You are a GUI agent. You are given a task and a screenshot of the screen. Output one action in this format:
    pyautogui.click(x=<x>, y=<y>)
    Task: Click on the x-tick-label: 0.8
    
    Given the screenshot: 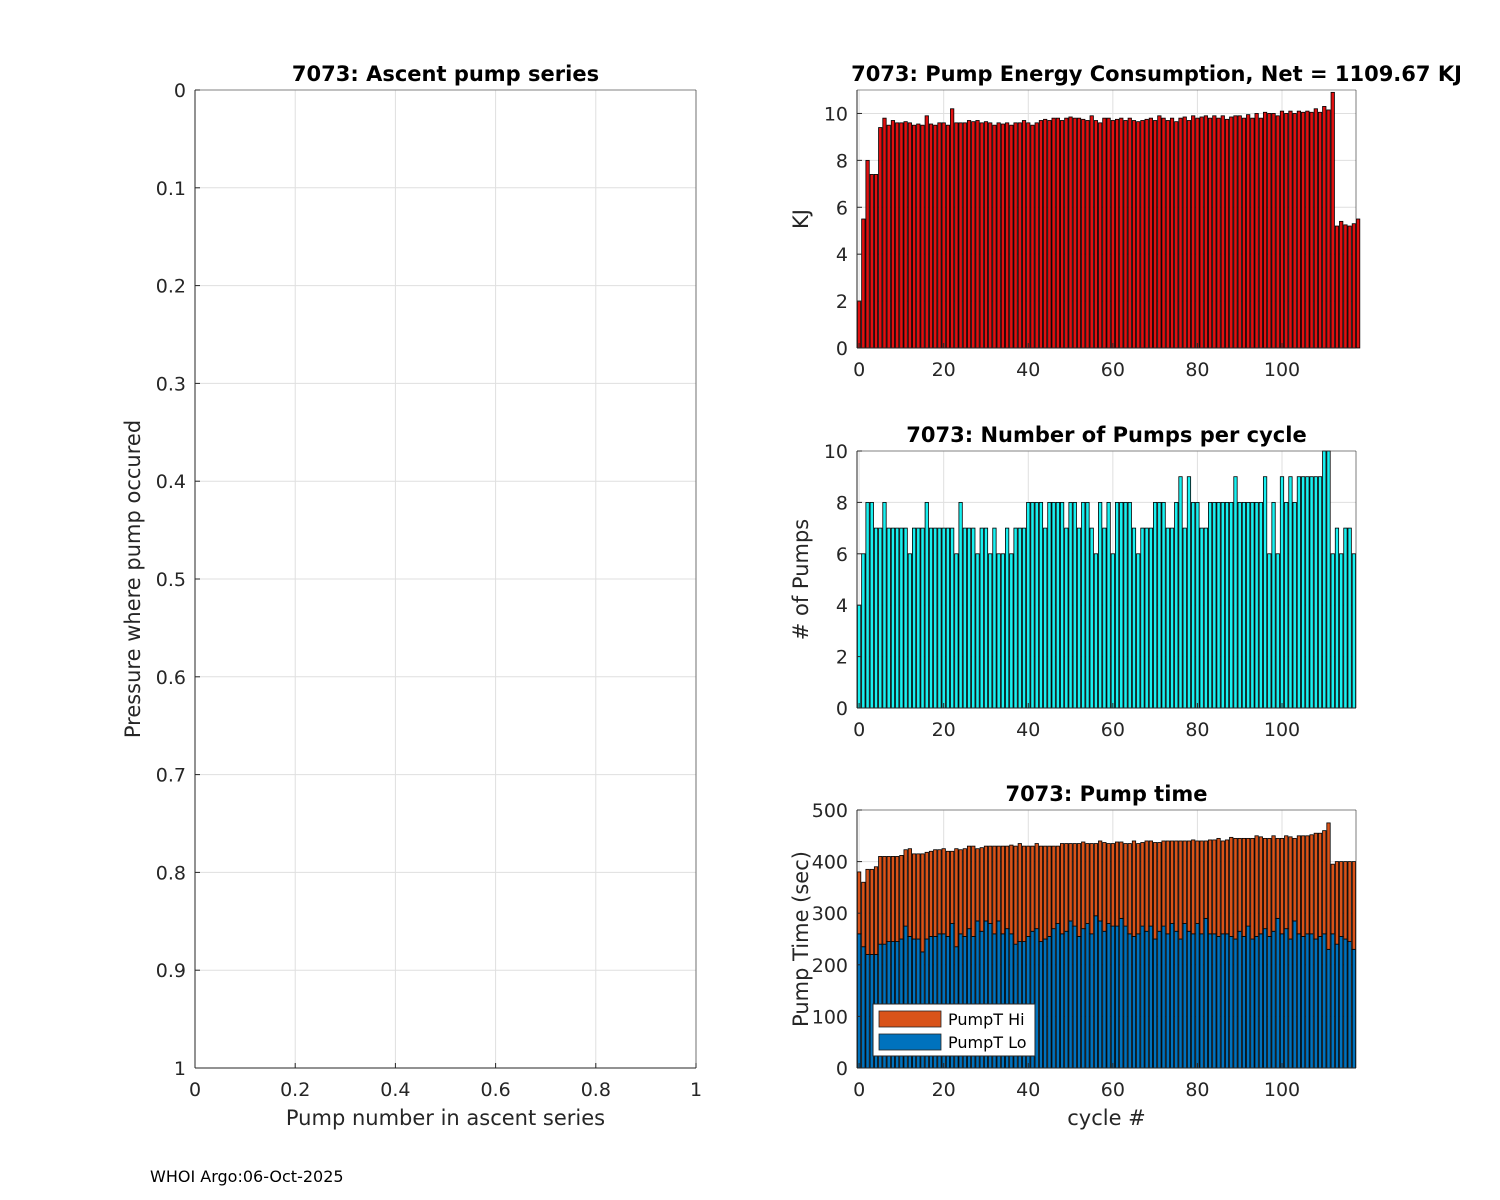 What is the action you would take?
    pyautogui.click(x=596, y=1090)
    